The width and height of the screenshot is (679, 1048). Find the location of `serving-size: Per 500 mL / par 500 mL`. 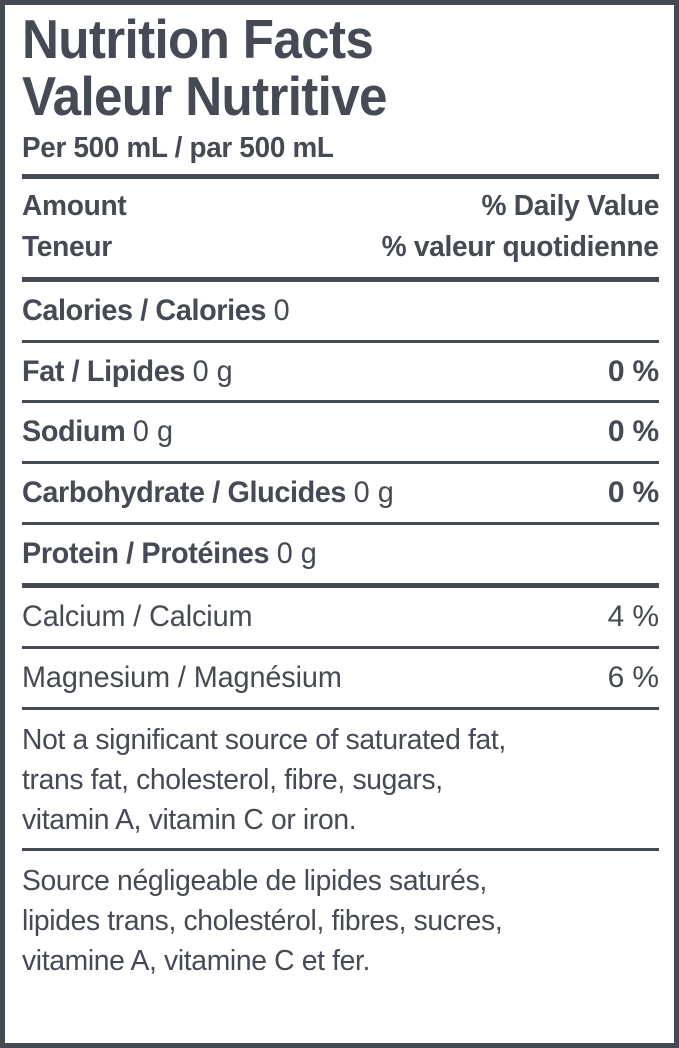

serving-size: Per 500 mL / par 500 mL is located at coordinates (178, 148).